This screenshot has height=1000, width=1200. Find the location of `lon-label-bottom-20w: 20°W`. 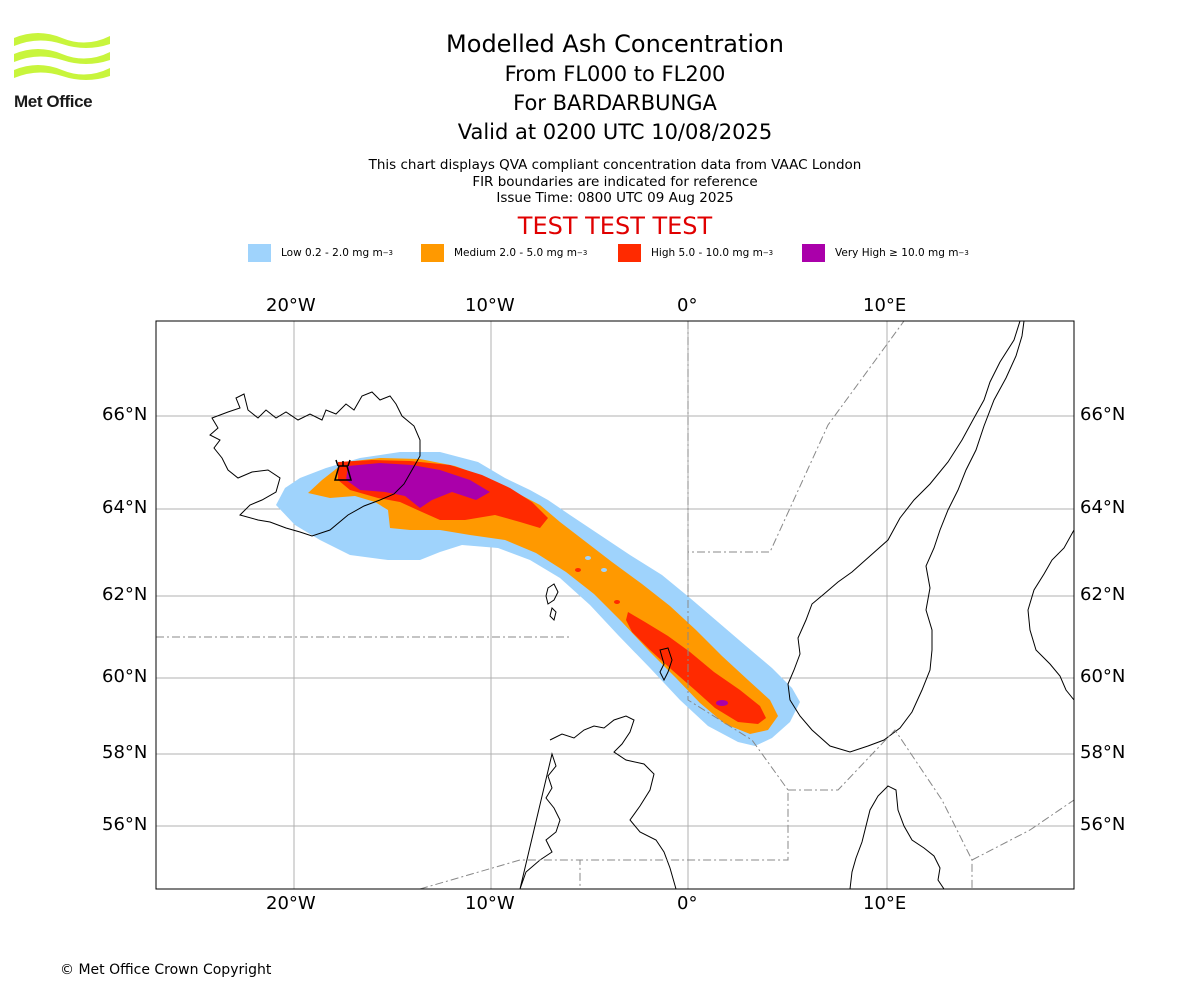

lon-label-bottom-20w: 20°W is located at coordinates (291, 903).